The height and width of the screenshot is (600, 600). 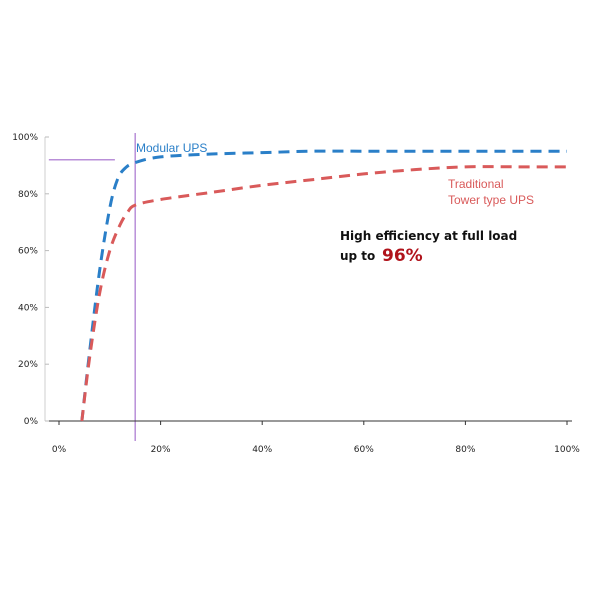 What do you see at coordinates (28, 195) in the screenshot?
I see `y-tick-label: 80%` at bounding box center [28, 195].